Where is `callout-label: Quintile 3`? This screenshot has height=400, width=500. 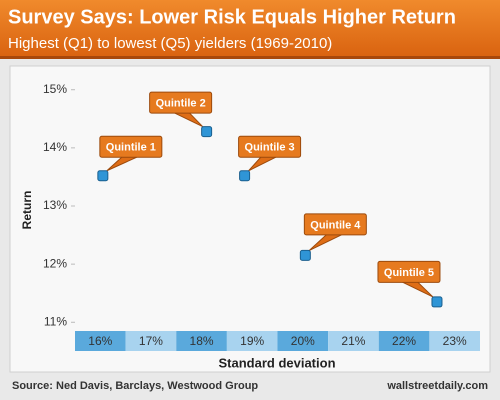
callout-label: Quintile 3 is located at coordinates (270, 148).